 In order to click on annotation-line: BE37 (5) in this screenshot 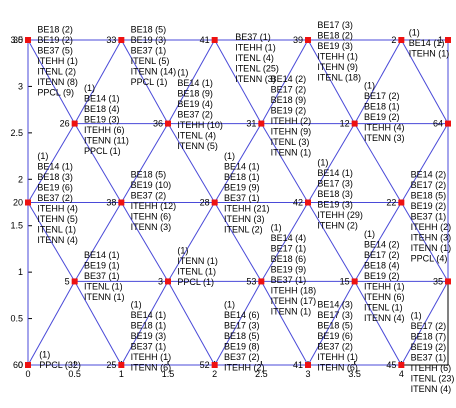, I will do `click(55, 51)`.